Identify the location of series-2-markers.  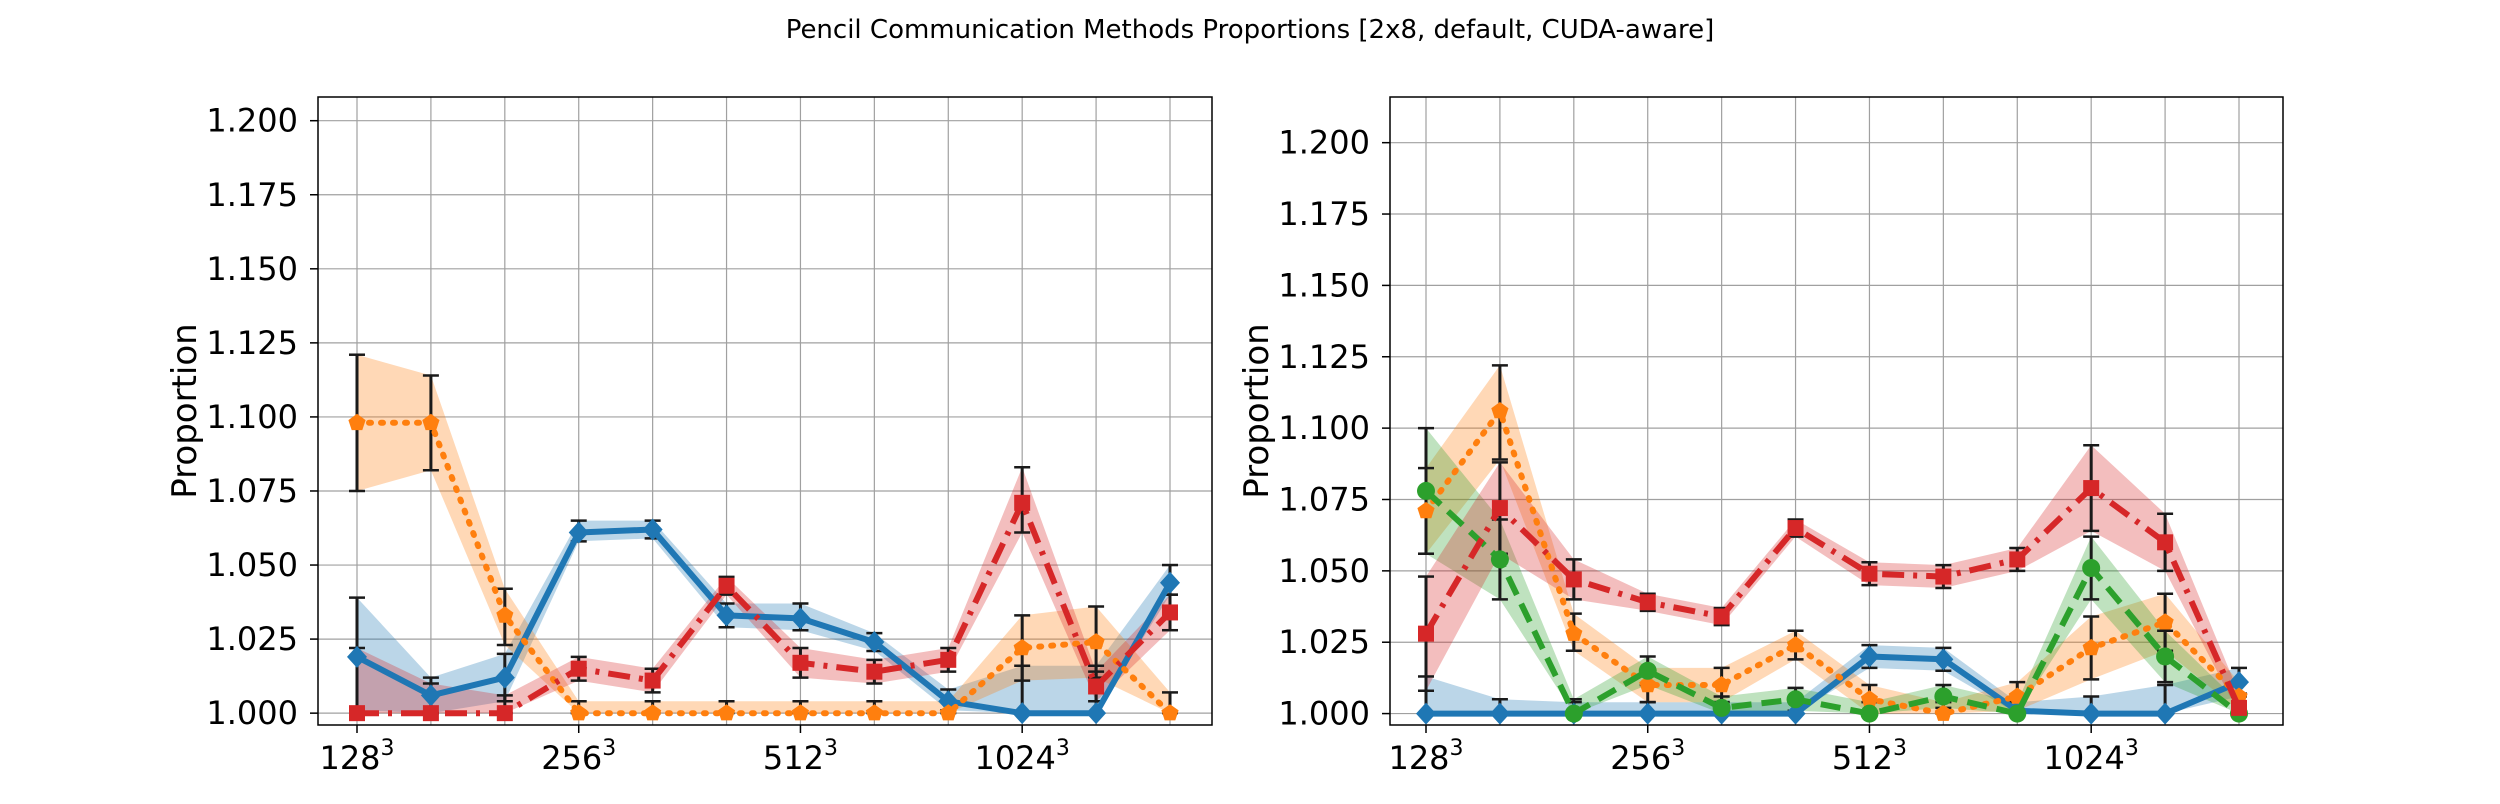
(1832, 602).